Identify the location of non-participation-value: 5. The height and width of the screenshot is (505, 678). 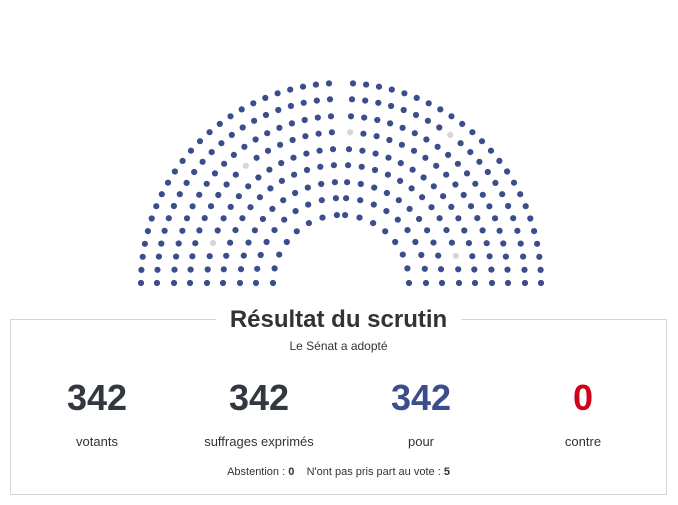
(446, 472).